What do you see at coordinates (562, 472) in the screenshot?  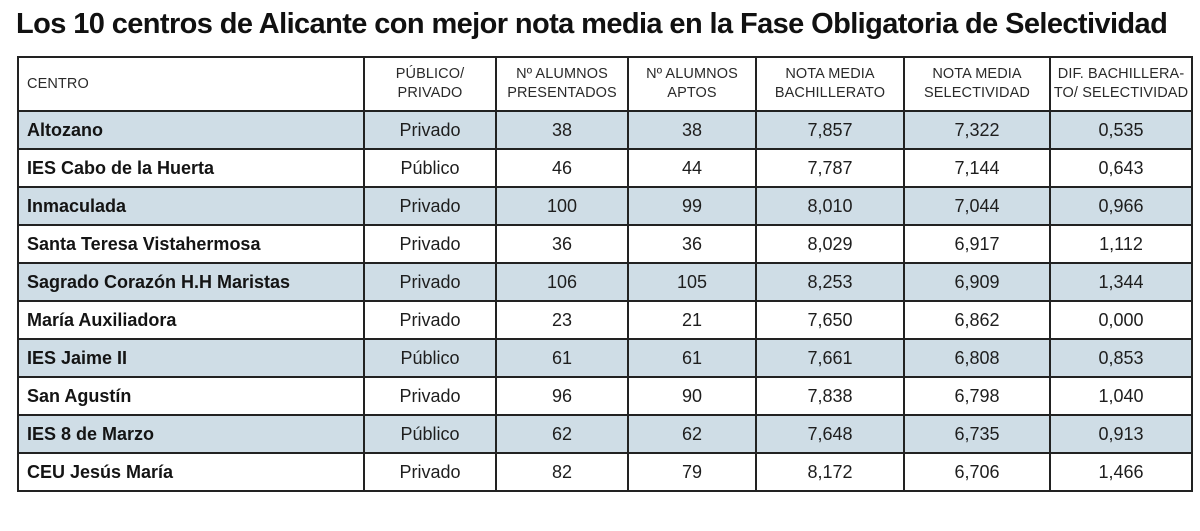 I see `cell-presentados: 82` at bounding box center [562, 472].